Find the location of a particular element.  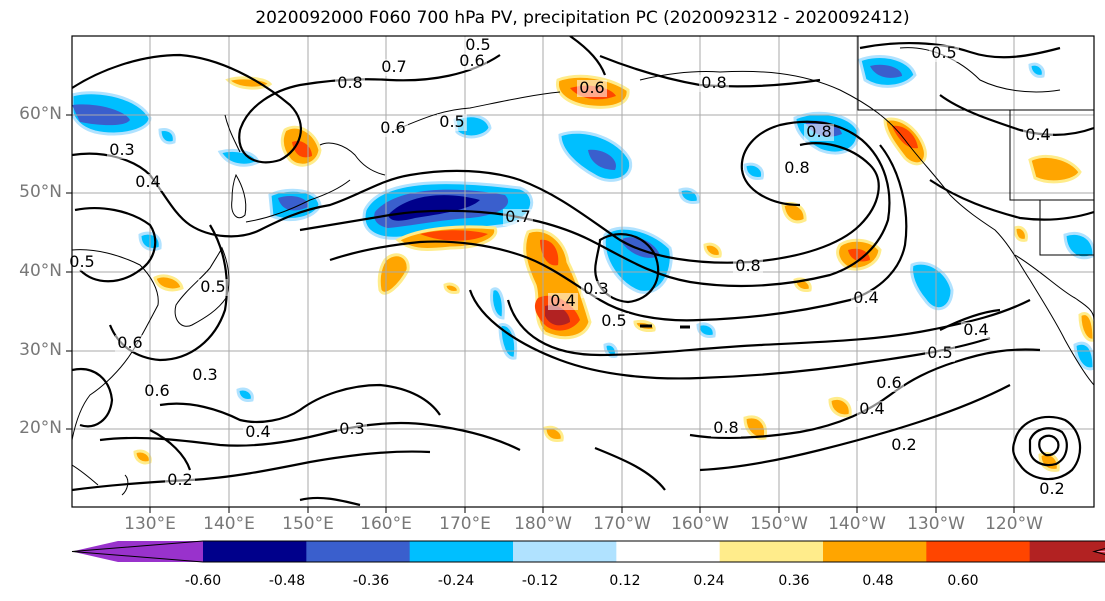

colorbar-tick-label: 0.36 is located at coordinates (794, 581).